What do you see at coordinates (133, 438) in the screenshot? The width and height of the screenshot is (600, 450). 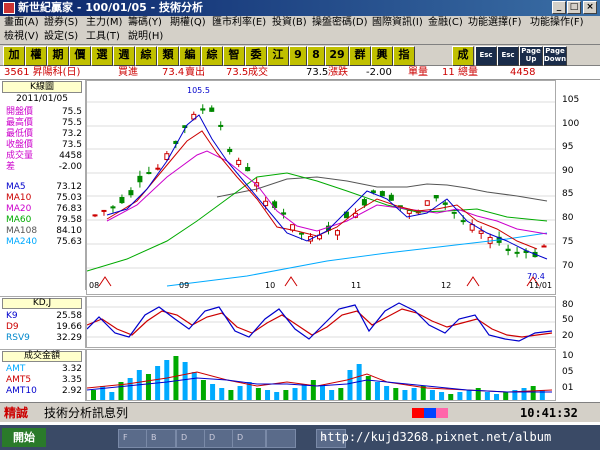 I see `task-item-1: F` at bounding box center [133, 438].